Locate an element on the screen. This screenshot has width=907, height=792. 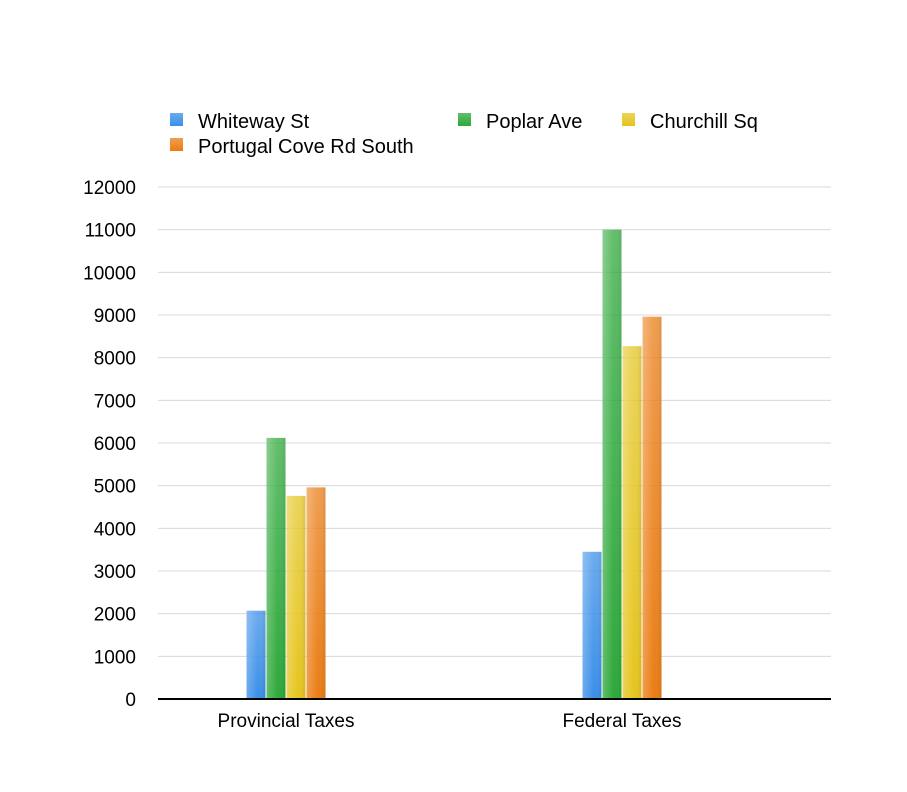
y-tick-label: 12000 is located at coordinates (109, 188).